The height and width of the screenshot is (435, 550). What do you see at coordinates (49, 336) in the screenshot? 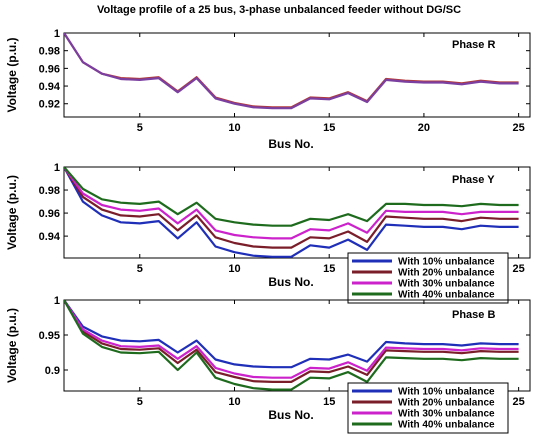
I see `y-tick-label: 0.95` at bounding box center [49, 336].